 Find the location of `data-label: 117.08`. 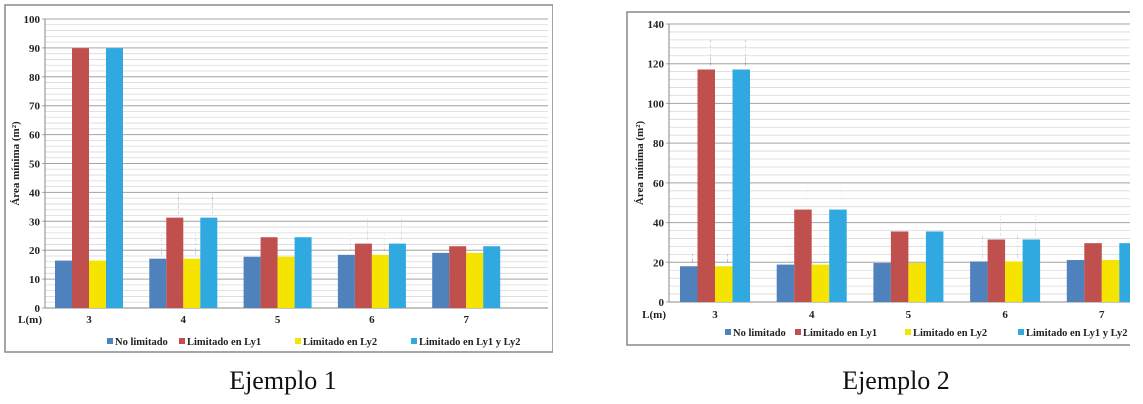

data-label: 117.08 is located at coordinates (707, 52).